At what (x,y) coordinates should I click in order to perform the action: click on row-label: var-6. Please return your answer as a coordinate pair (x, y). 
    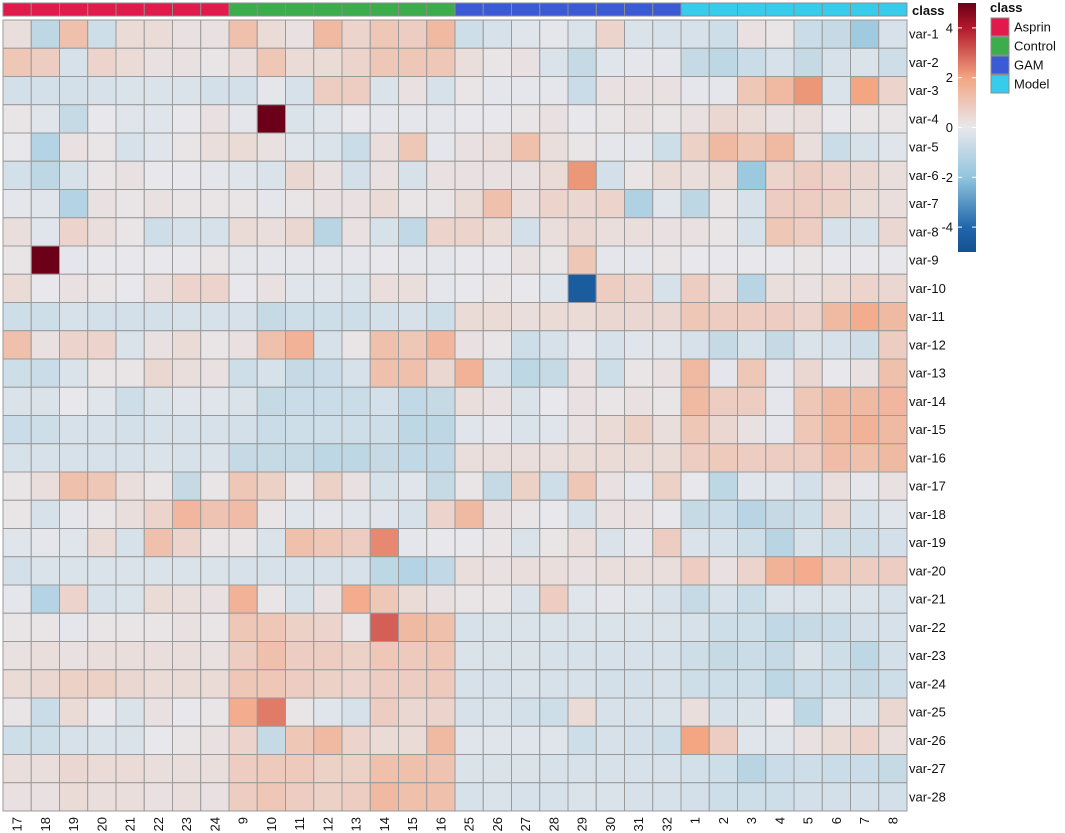
    Looking at the image, I should click on (924, 175).